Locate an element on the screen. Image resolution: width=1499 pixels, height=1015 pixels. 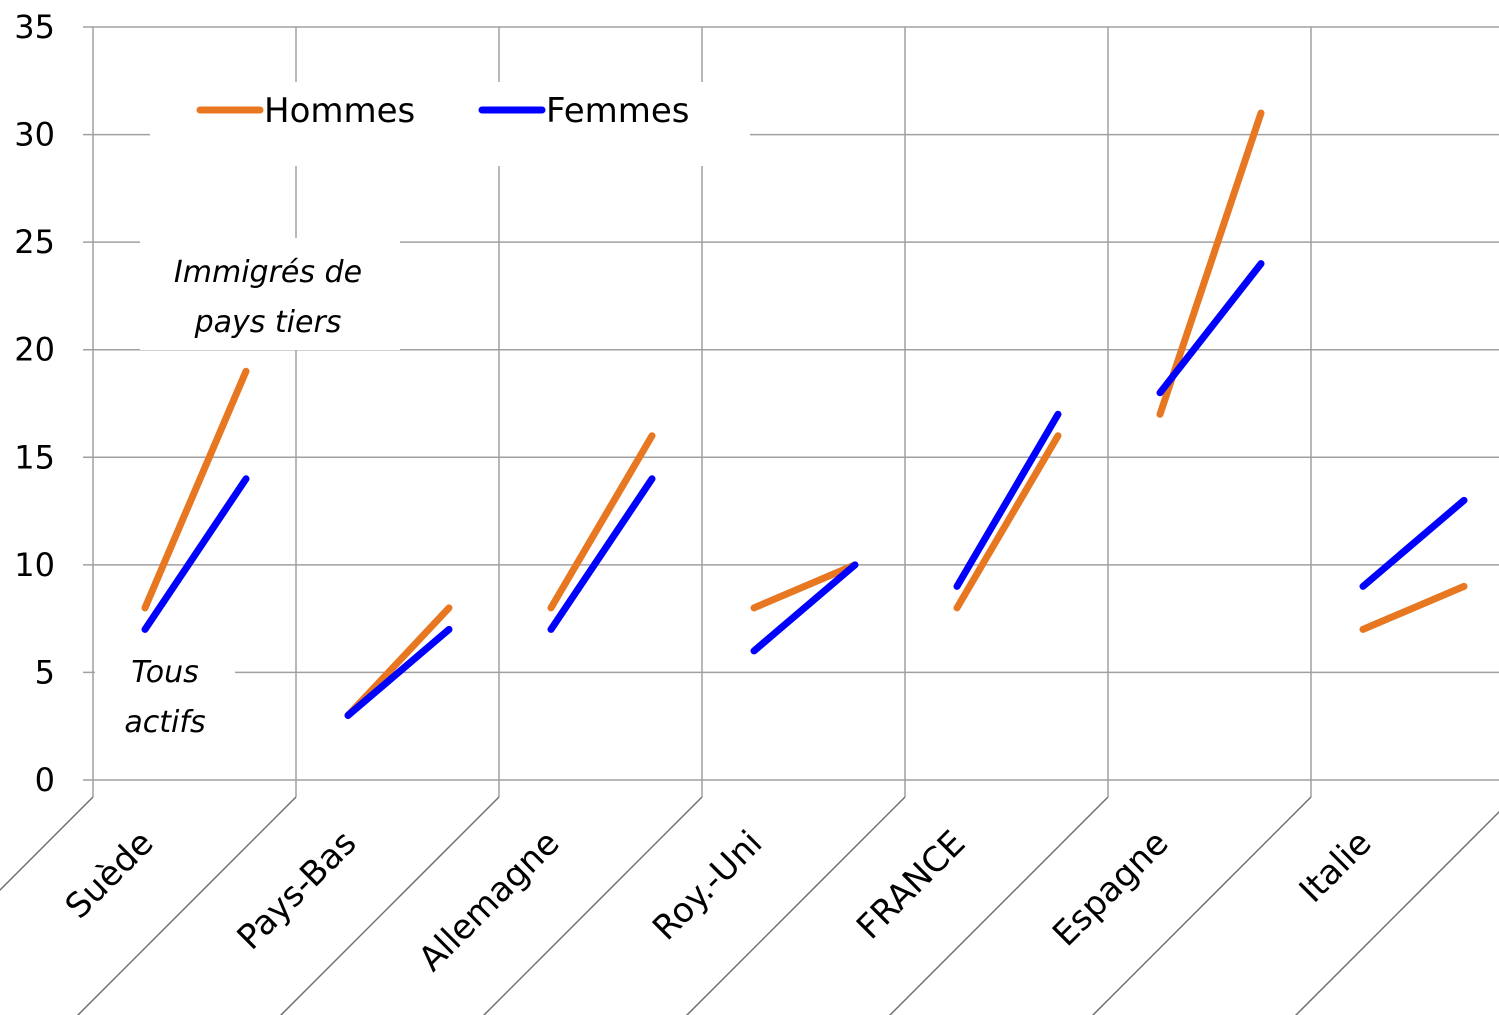
legend-box is located at coordinates (450, 124).